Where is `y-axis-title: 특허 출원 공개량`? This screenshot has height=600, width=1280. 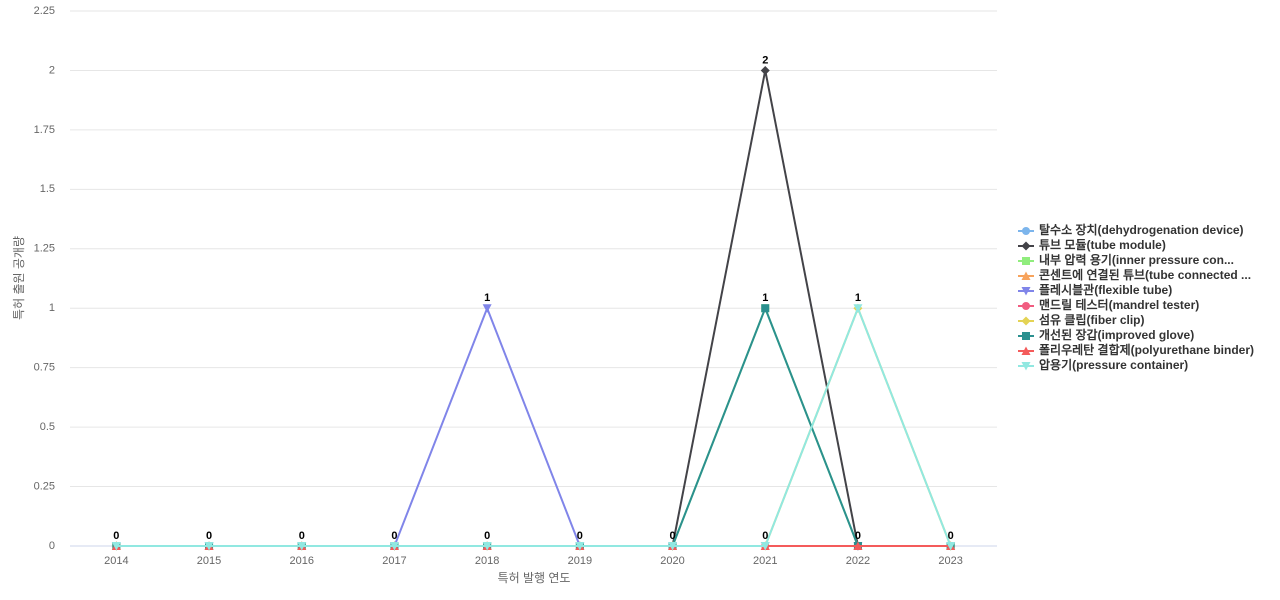 y-axis-title: 특허 출원 공개량 is located at coordinates (19, 278).